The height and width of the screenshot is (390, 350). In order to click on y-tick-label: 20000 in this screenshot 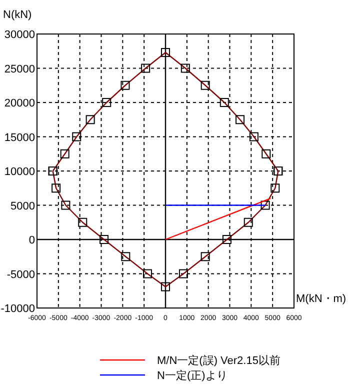, I will do `click(19, 104)`.